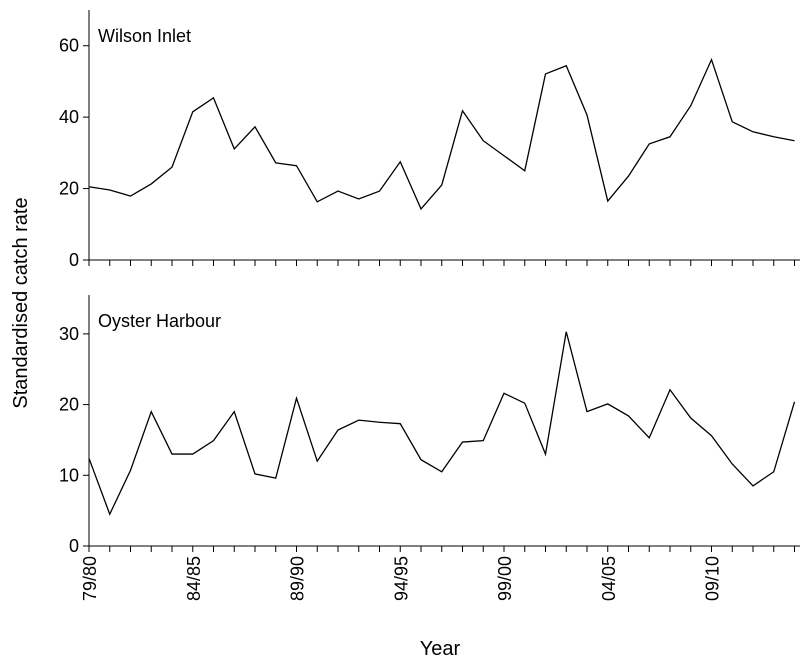  I want to click on panel-title: Wilson Inlet, so click(144, 36).